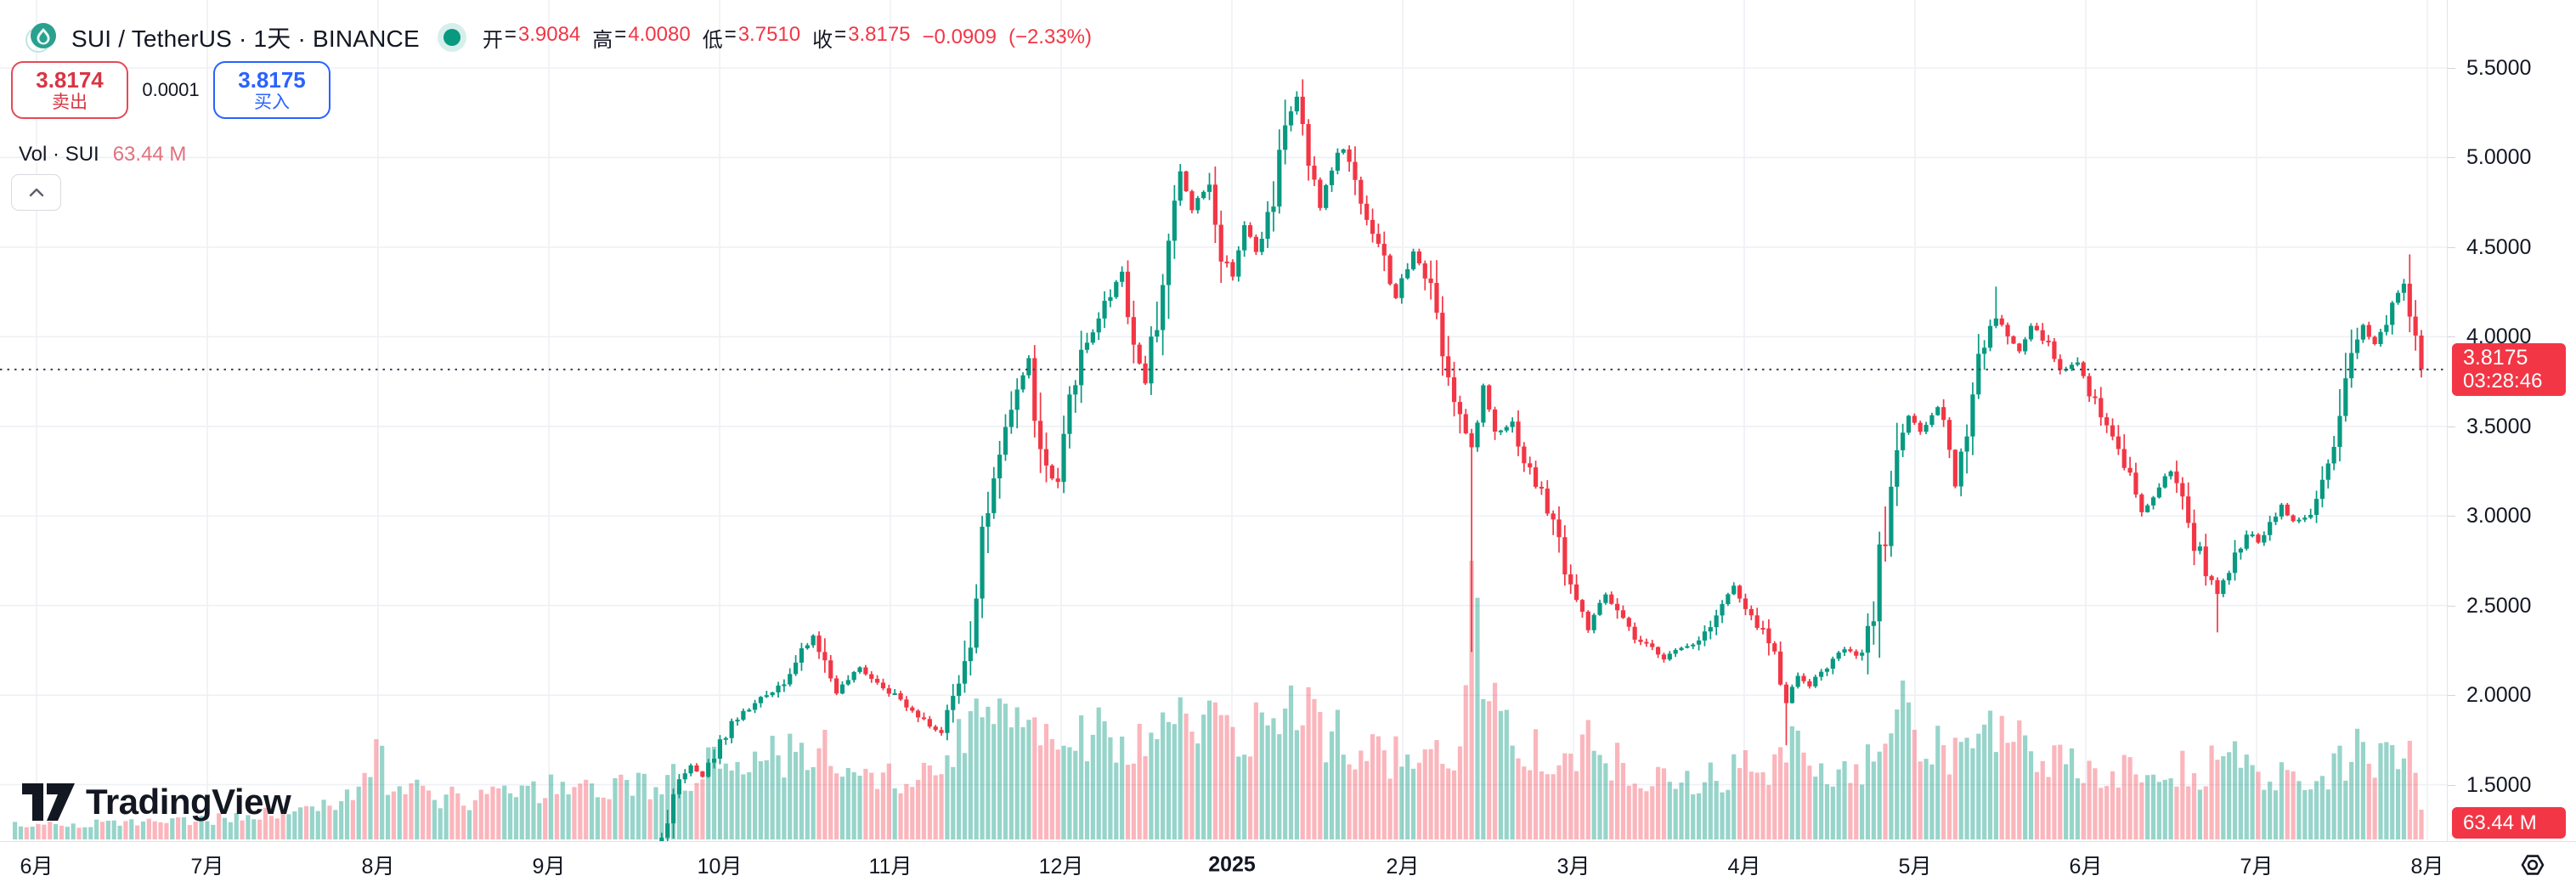 Image resolution: width=2576 pixels, height=887 pixels. Describe the element at coordinates (188, 802) in the screenshot. I see `tradingview-logo-text: TradingView` at that location.